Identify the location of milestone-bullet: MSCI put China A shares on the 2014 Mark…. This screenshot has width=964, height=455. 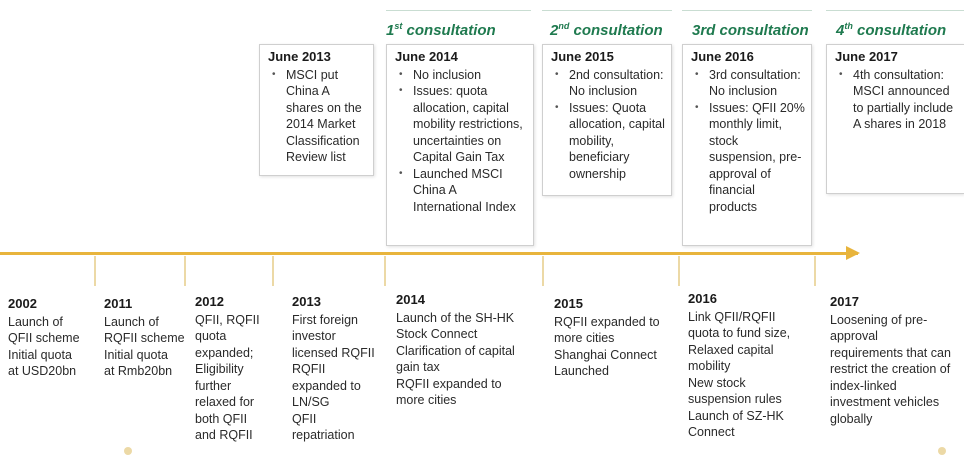
(317, 116).